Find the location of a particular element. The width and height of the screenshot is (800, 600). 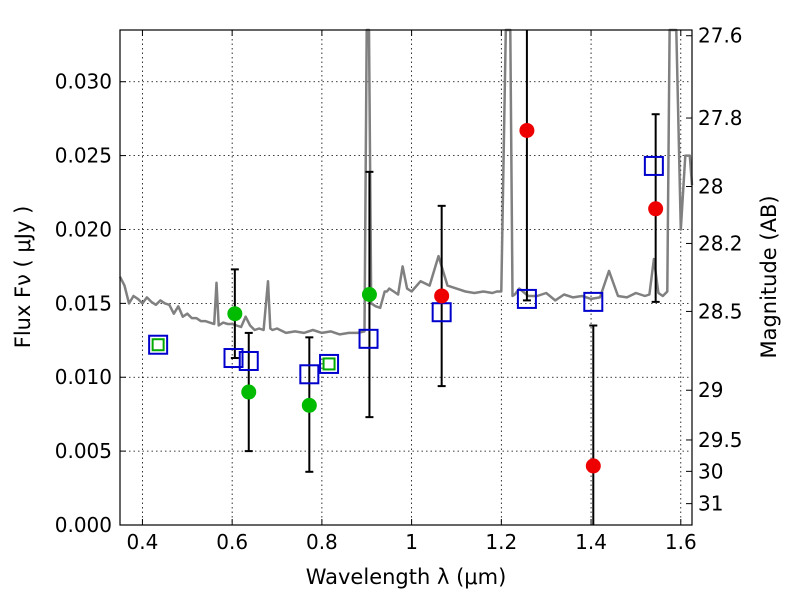

x-tick-label: 1.4 is located at coordinates (591, 542).